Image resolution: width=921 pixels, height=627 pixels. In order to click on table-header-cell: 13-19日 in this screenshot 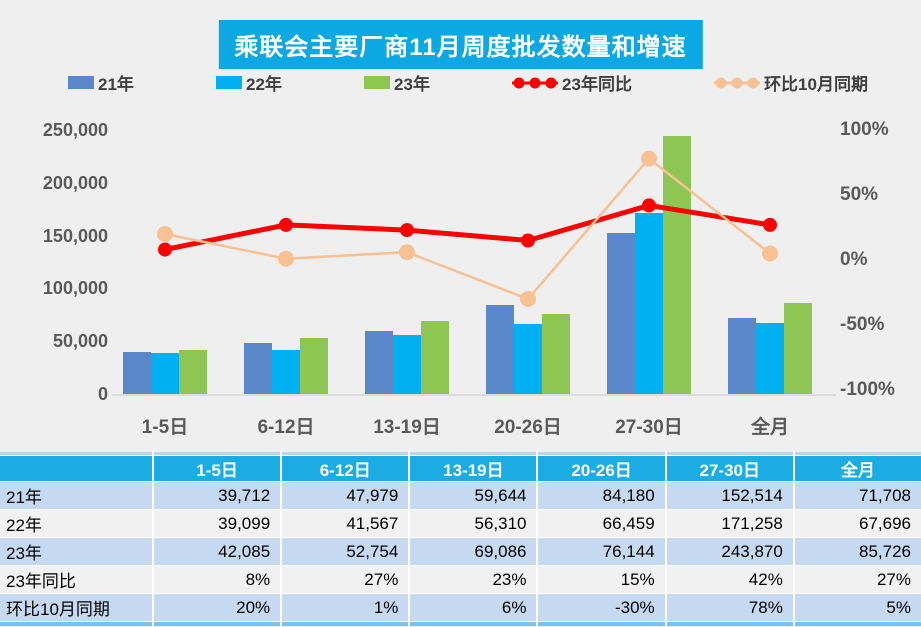, I will do `click(473, 468)`.